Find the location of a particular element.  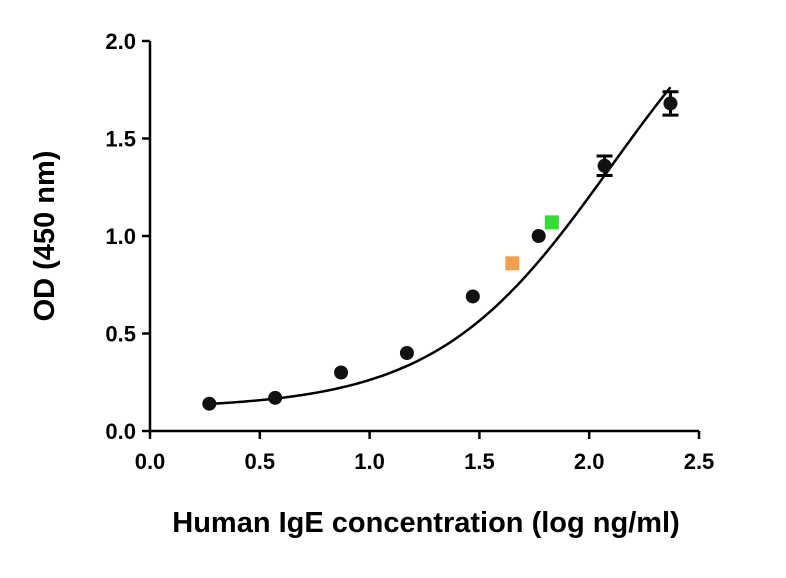

x-tick-label: 2.5 is located at coordinates (699, 461).